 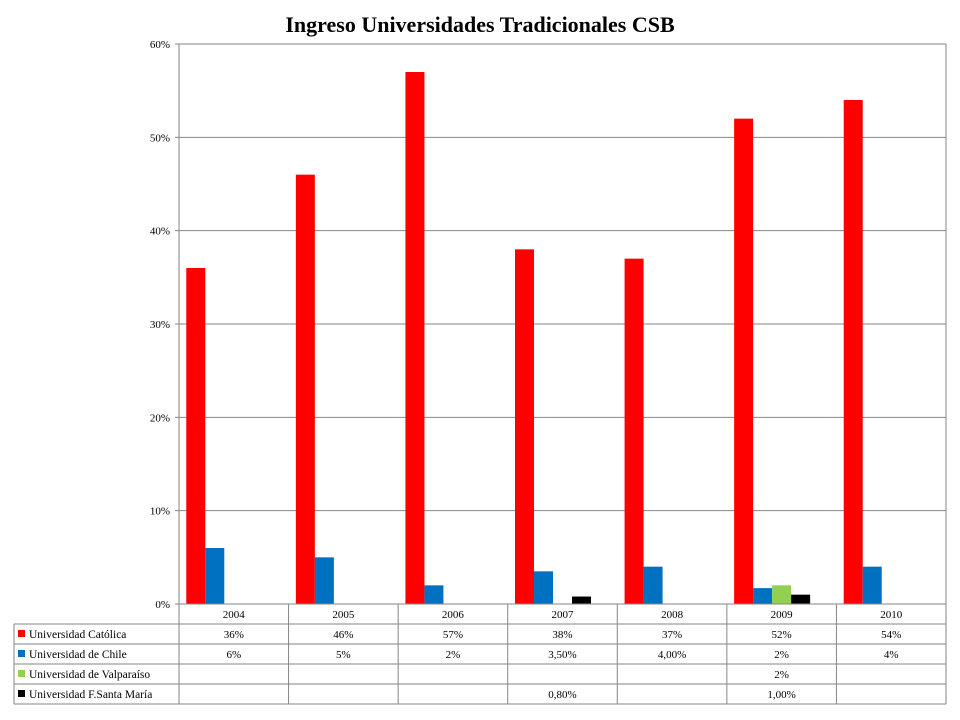 I want to click on data-label: 52%, so click(x=782, y=635).